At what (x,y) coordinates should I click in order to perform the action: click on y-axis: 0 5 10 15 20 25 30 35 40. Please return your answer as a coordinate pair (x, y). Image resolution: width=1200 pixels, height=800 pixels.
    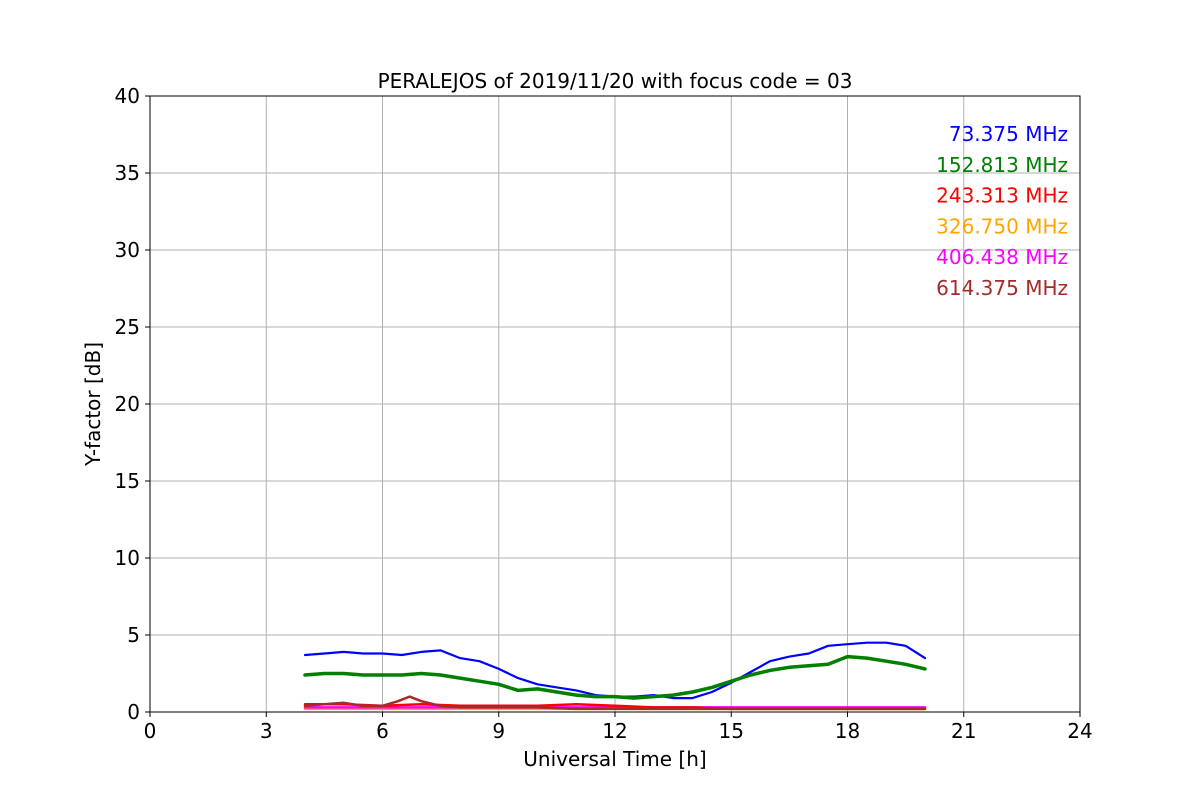
    Looking at the image, I should click on (132, 404).